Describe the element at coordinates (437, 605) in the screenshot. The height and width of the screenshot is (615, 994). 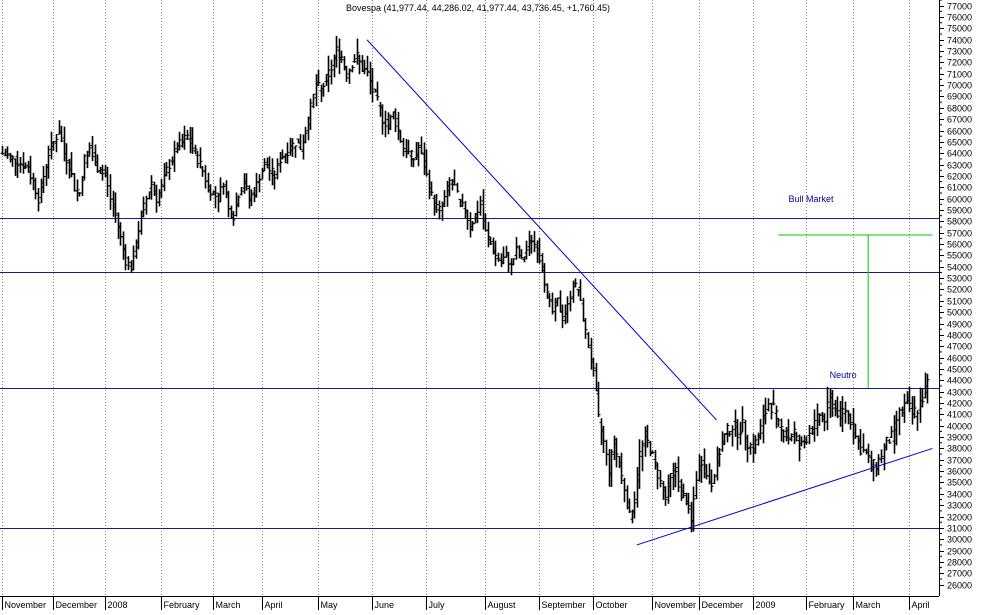
I see `x-tick-label: July` at that location.